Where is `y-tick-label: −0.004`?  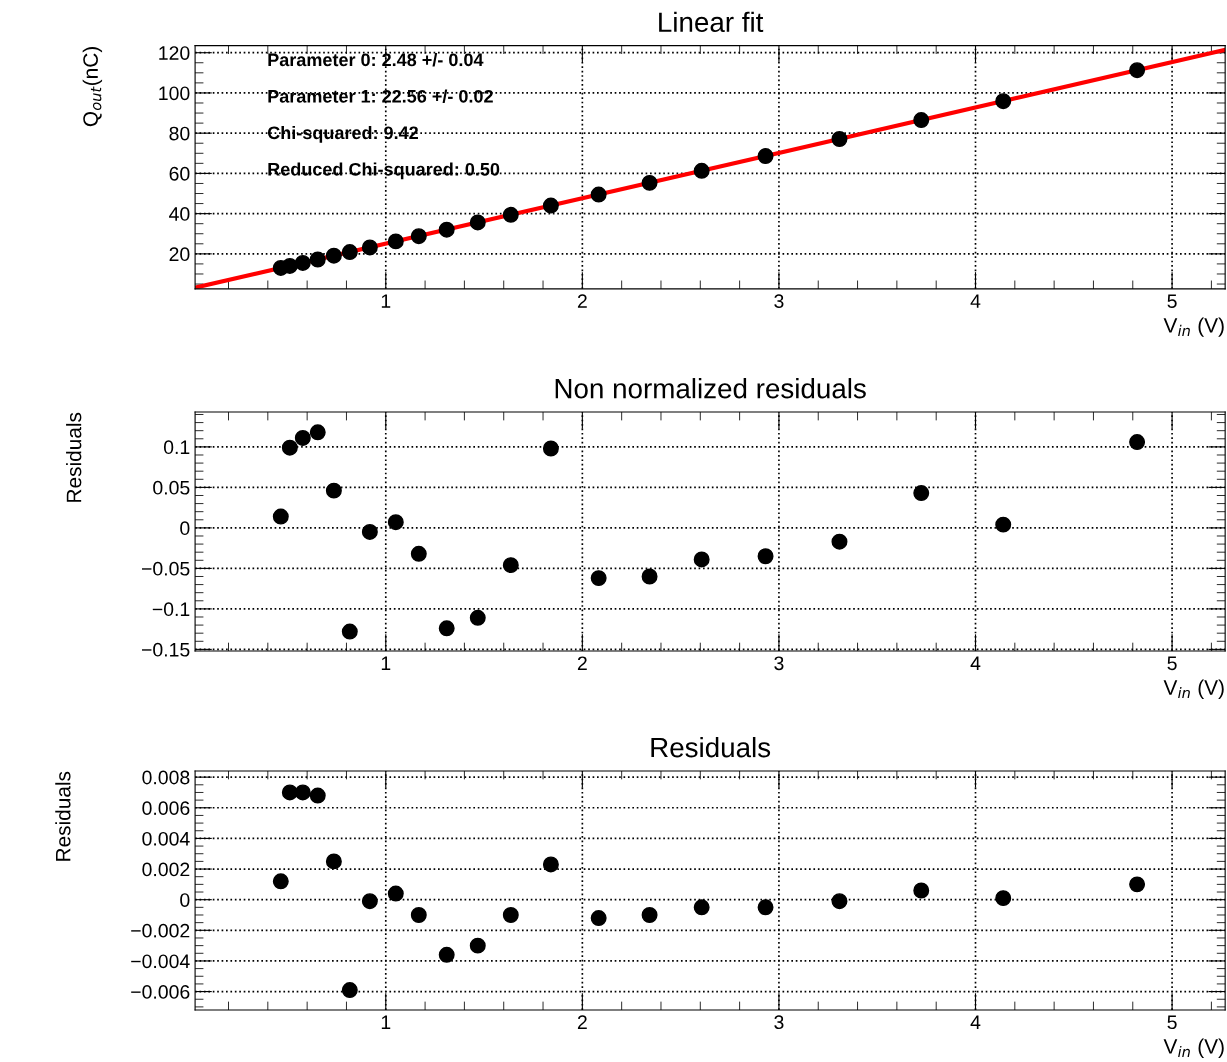 y-tick-label: −0.004 is located at coordinates (160, 961).